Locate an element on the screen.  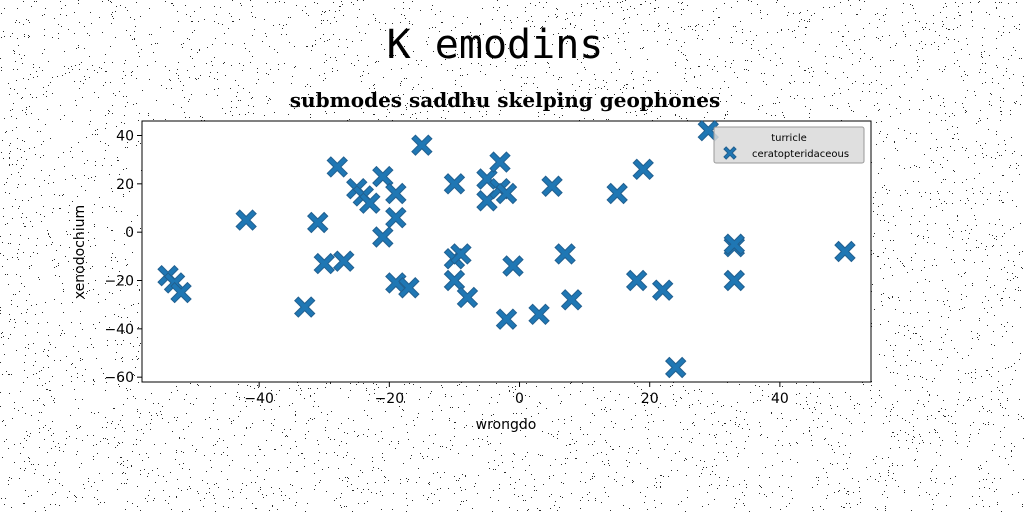
legend: turricle ceratopteridaceous is located at coordinates (789, 145).